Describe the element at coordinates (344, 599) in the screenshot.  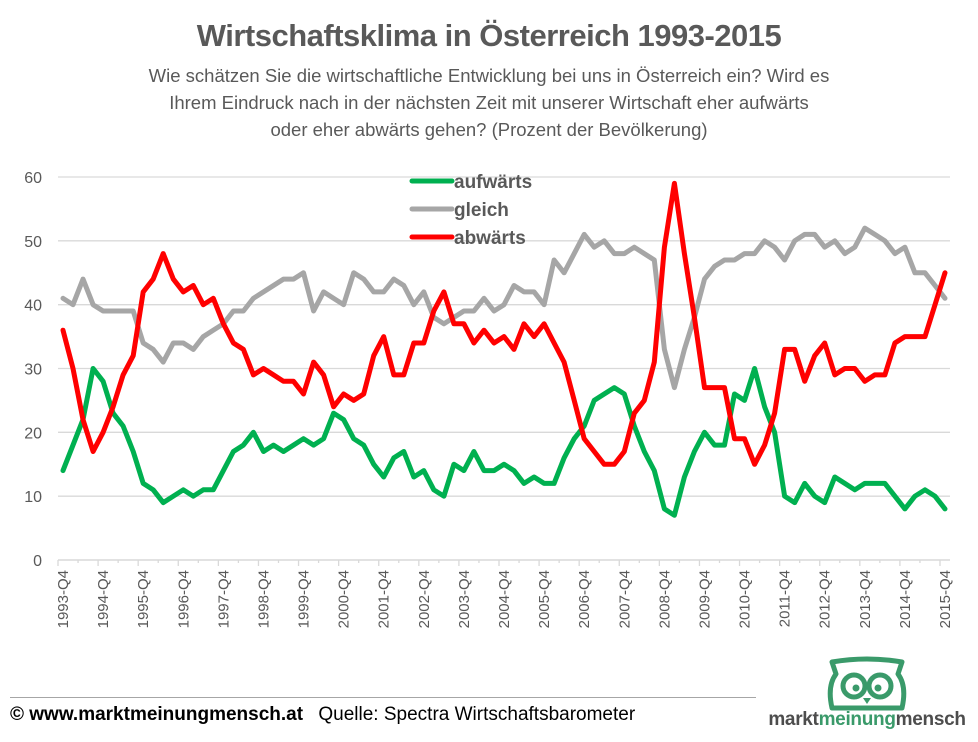
I see `x-tick-label: 2000-Q4` at that location.